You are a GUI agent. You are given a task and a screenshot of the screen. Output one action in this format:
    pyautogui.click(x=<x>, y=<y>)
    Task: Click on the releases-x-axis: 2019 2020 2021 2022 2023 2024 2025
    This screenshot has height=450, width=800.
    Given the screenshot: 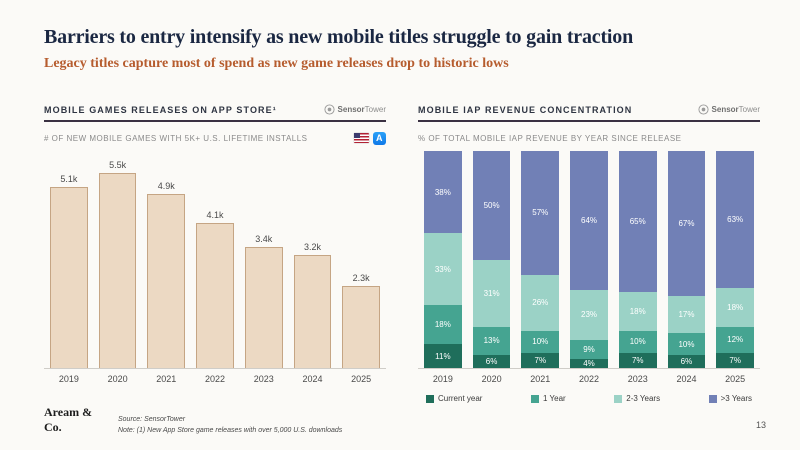 What is the action you would take?
    pyautogui.click(x=215, y=379)
    